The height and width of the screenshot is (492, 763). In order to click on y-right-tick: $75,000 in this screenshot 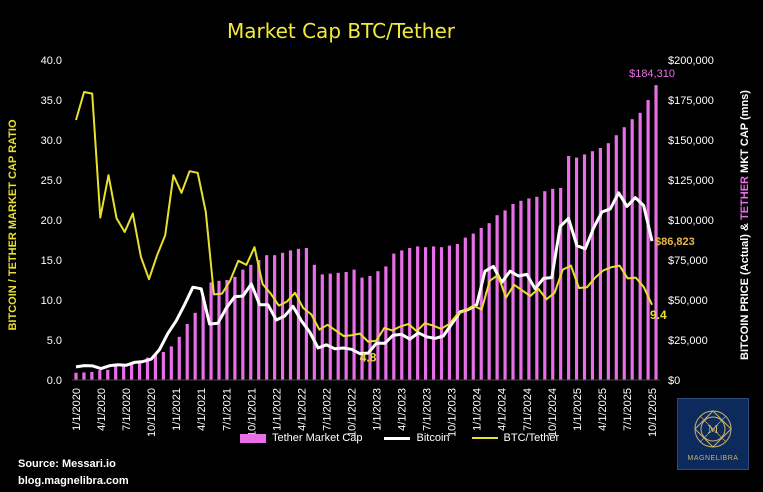, I will do `click(688, 261)`.